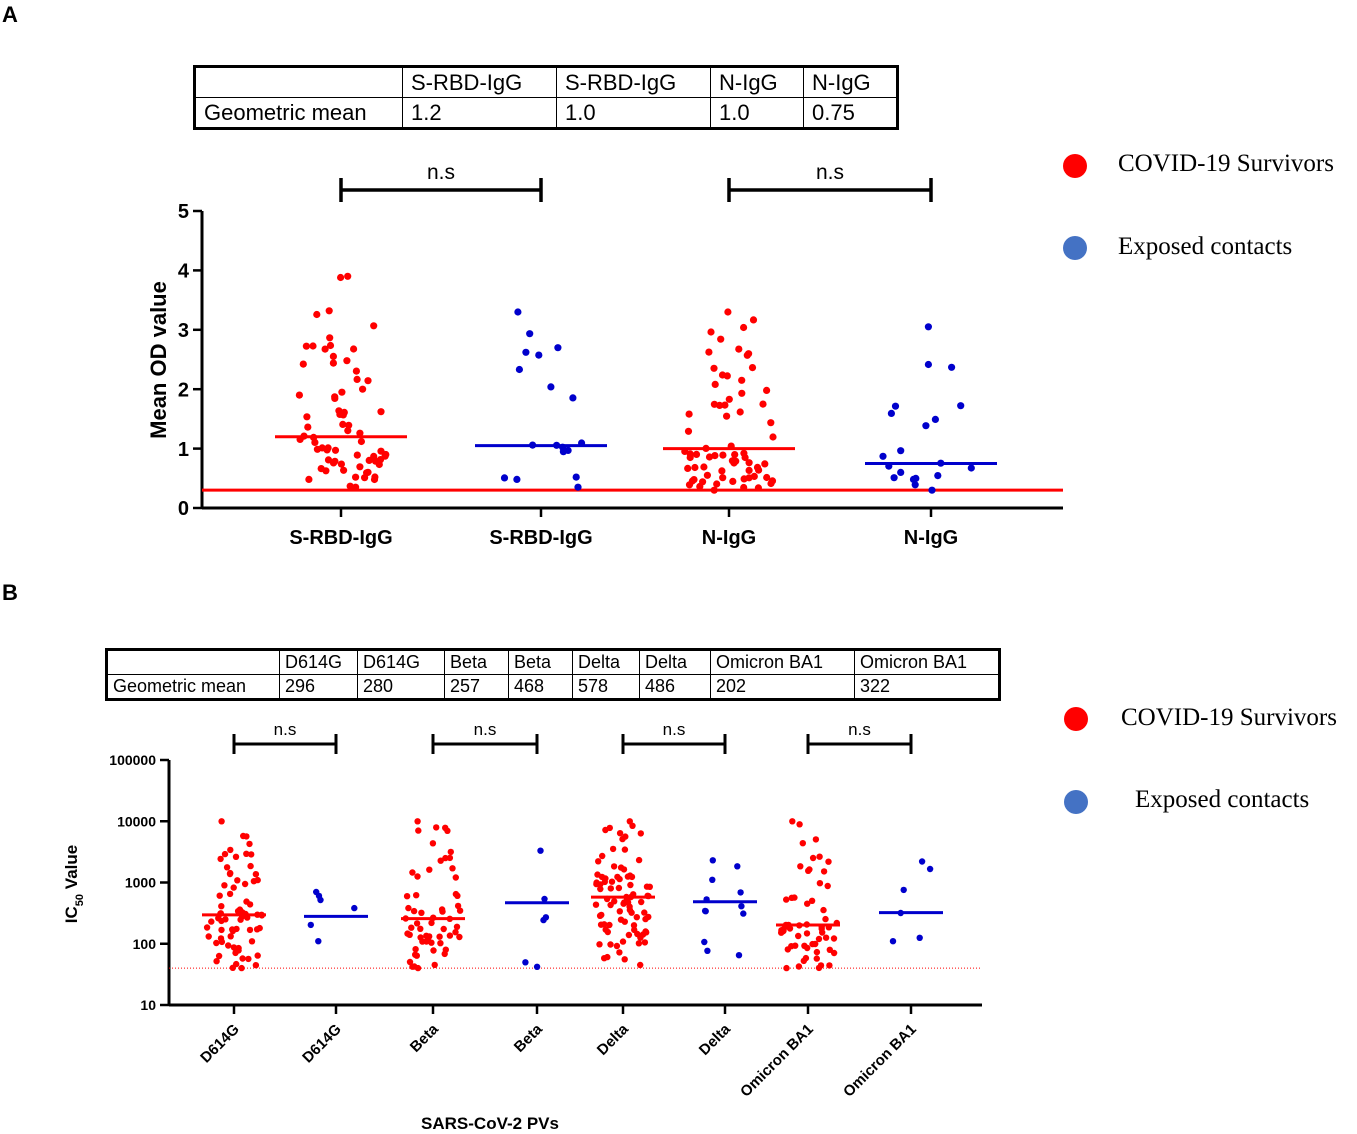  What do you see at coordinates (782, 686) in the screenshot?
I see `table-cell: 202` at bounding box center [782, 686].